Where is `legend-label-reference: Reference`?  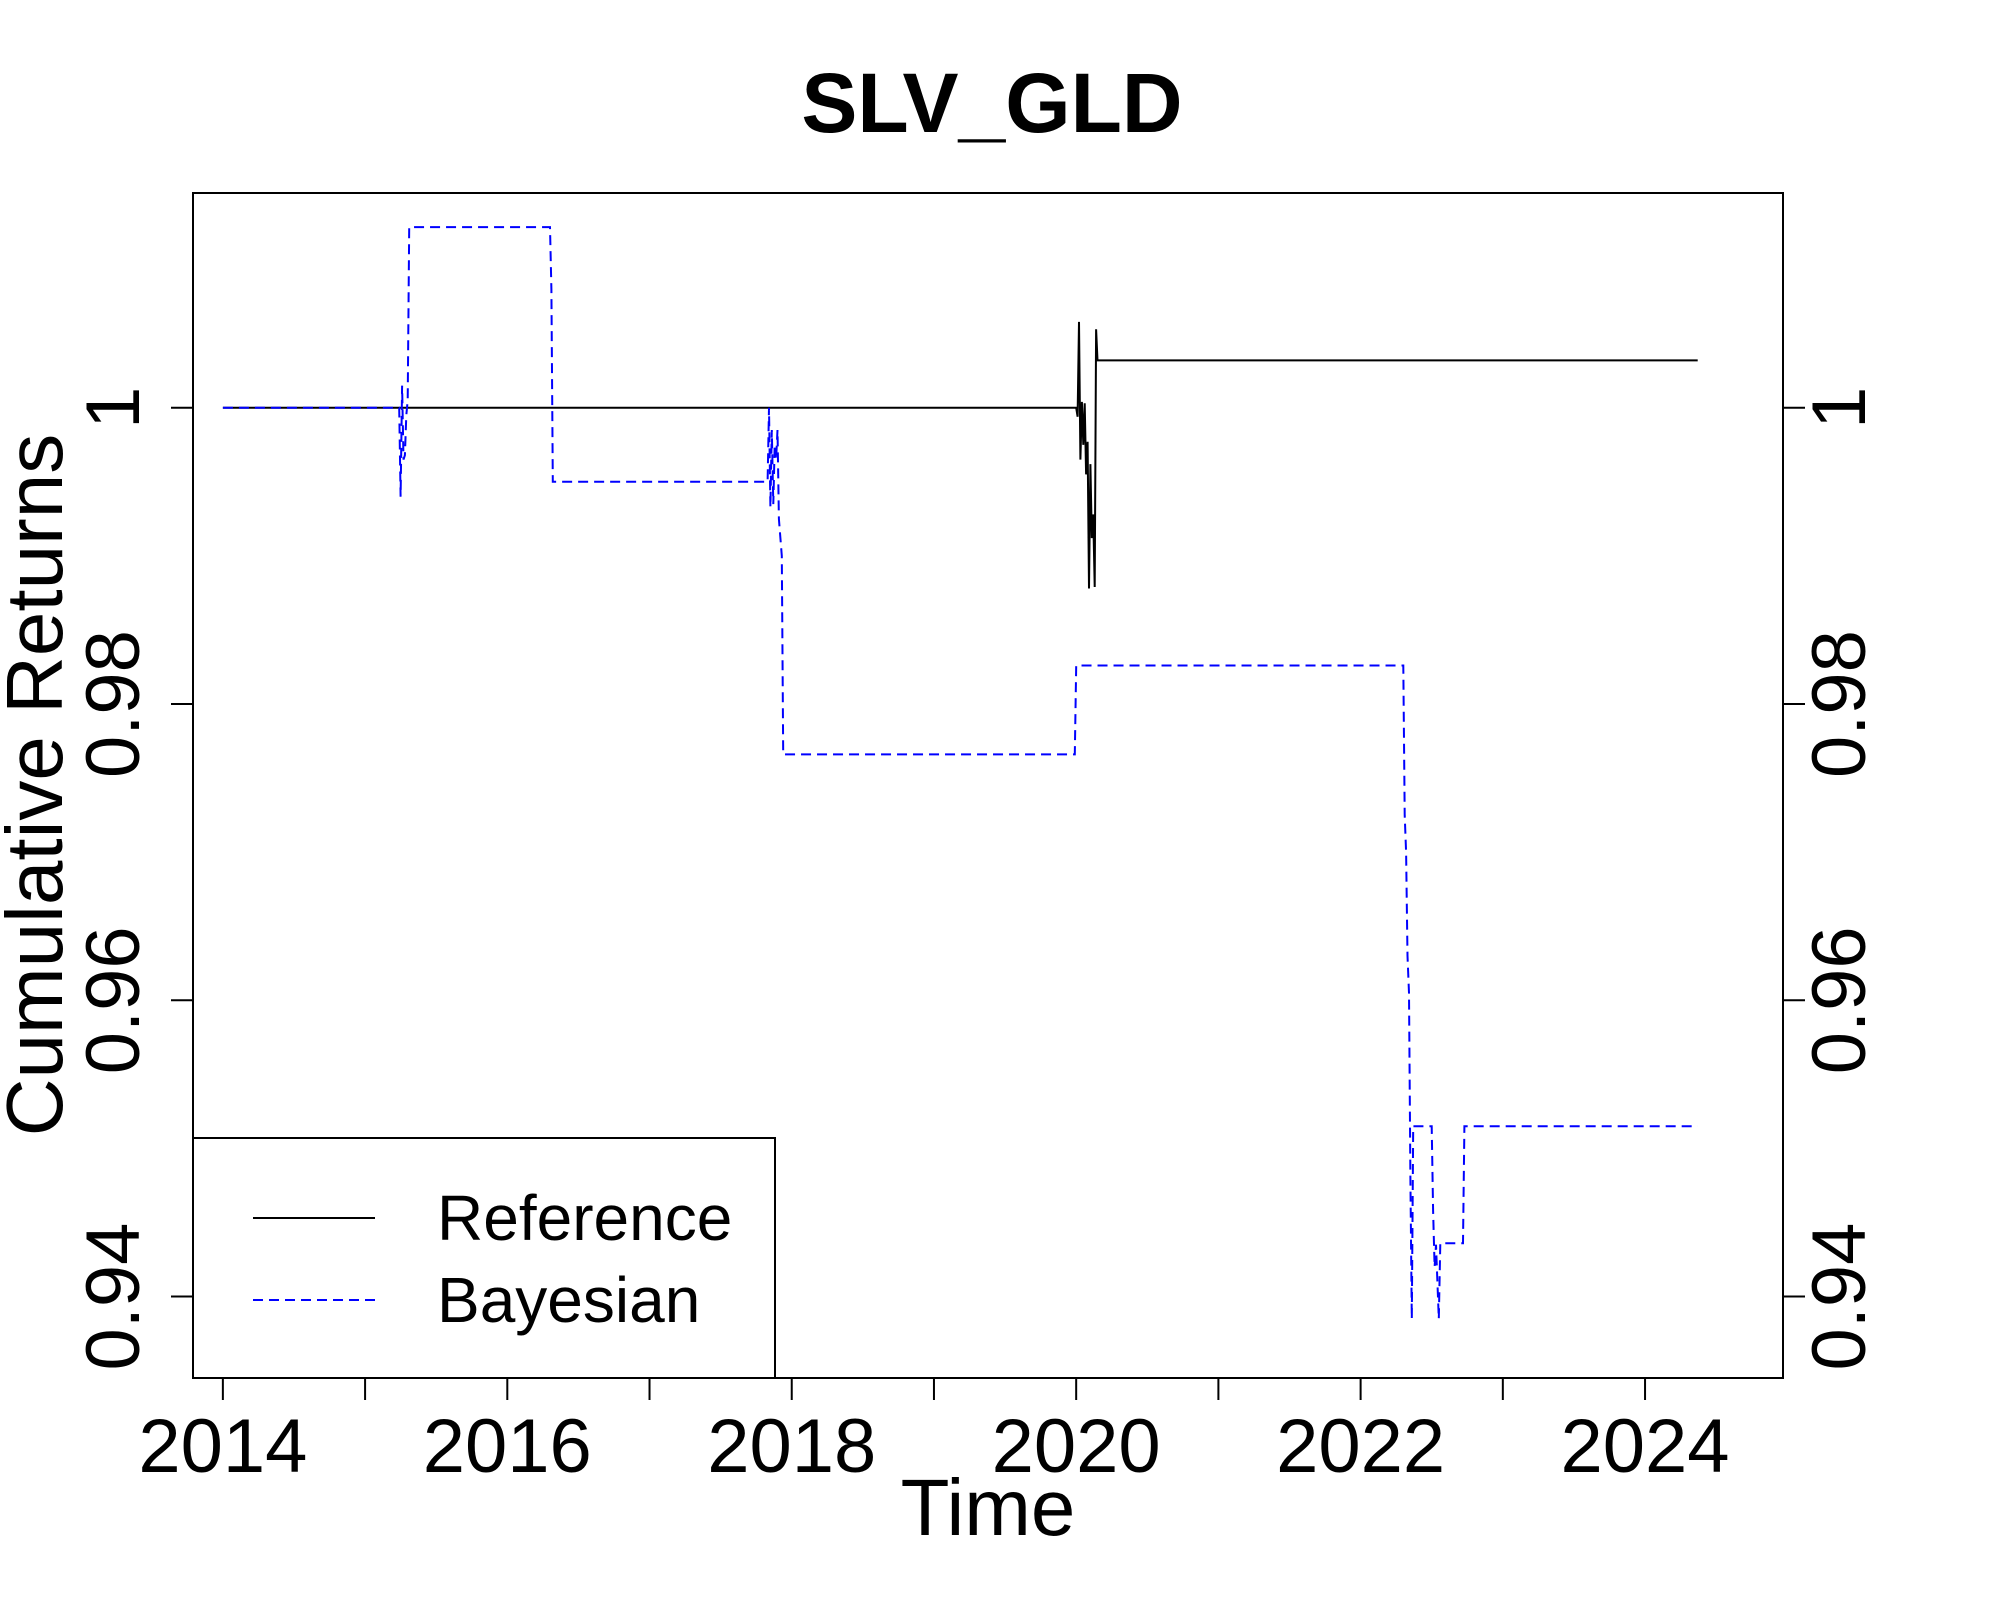 legend-label-reference: Reference is located at coordinates (584, 1218).